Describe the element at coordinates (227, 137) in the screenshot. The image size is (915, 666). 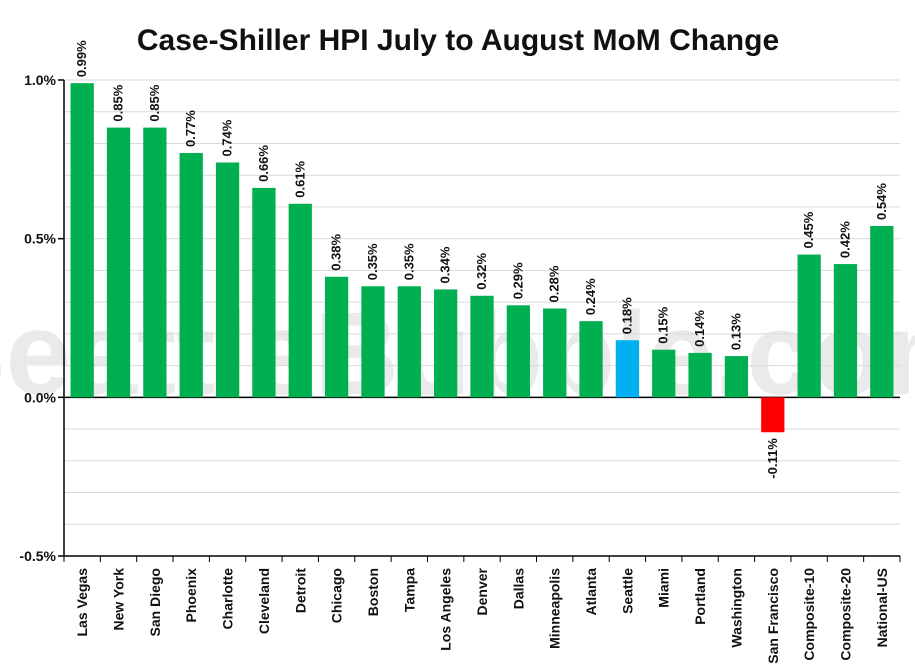
I see `value-label: 0.74%` at that location.